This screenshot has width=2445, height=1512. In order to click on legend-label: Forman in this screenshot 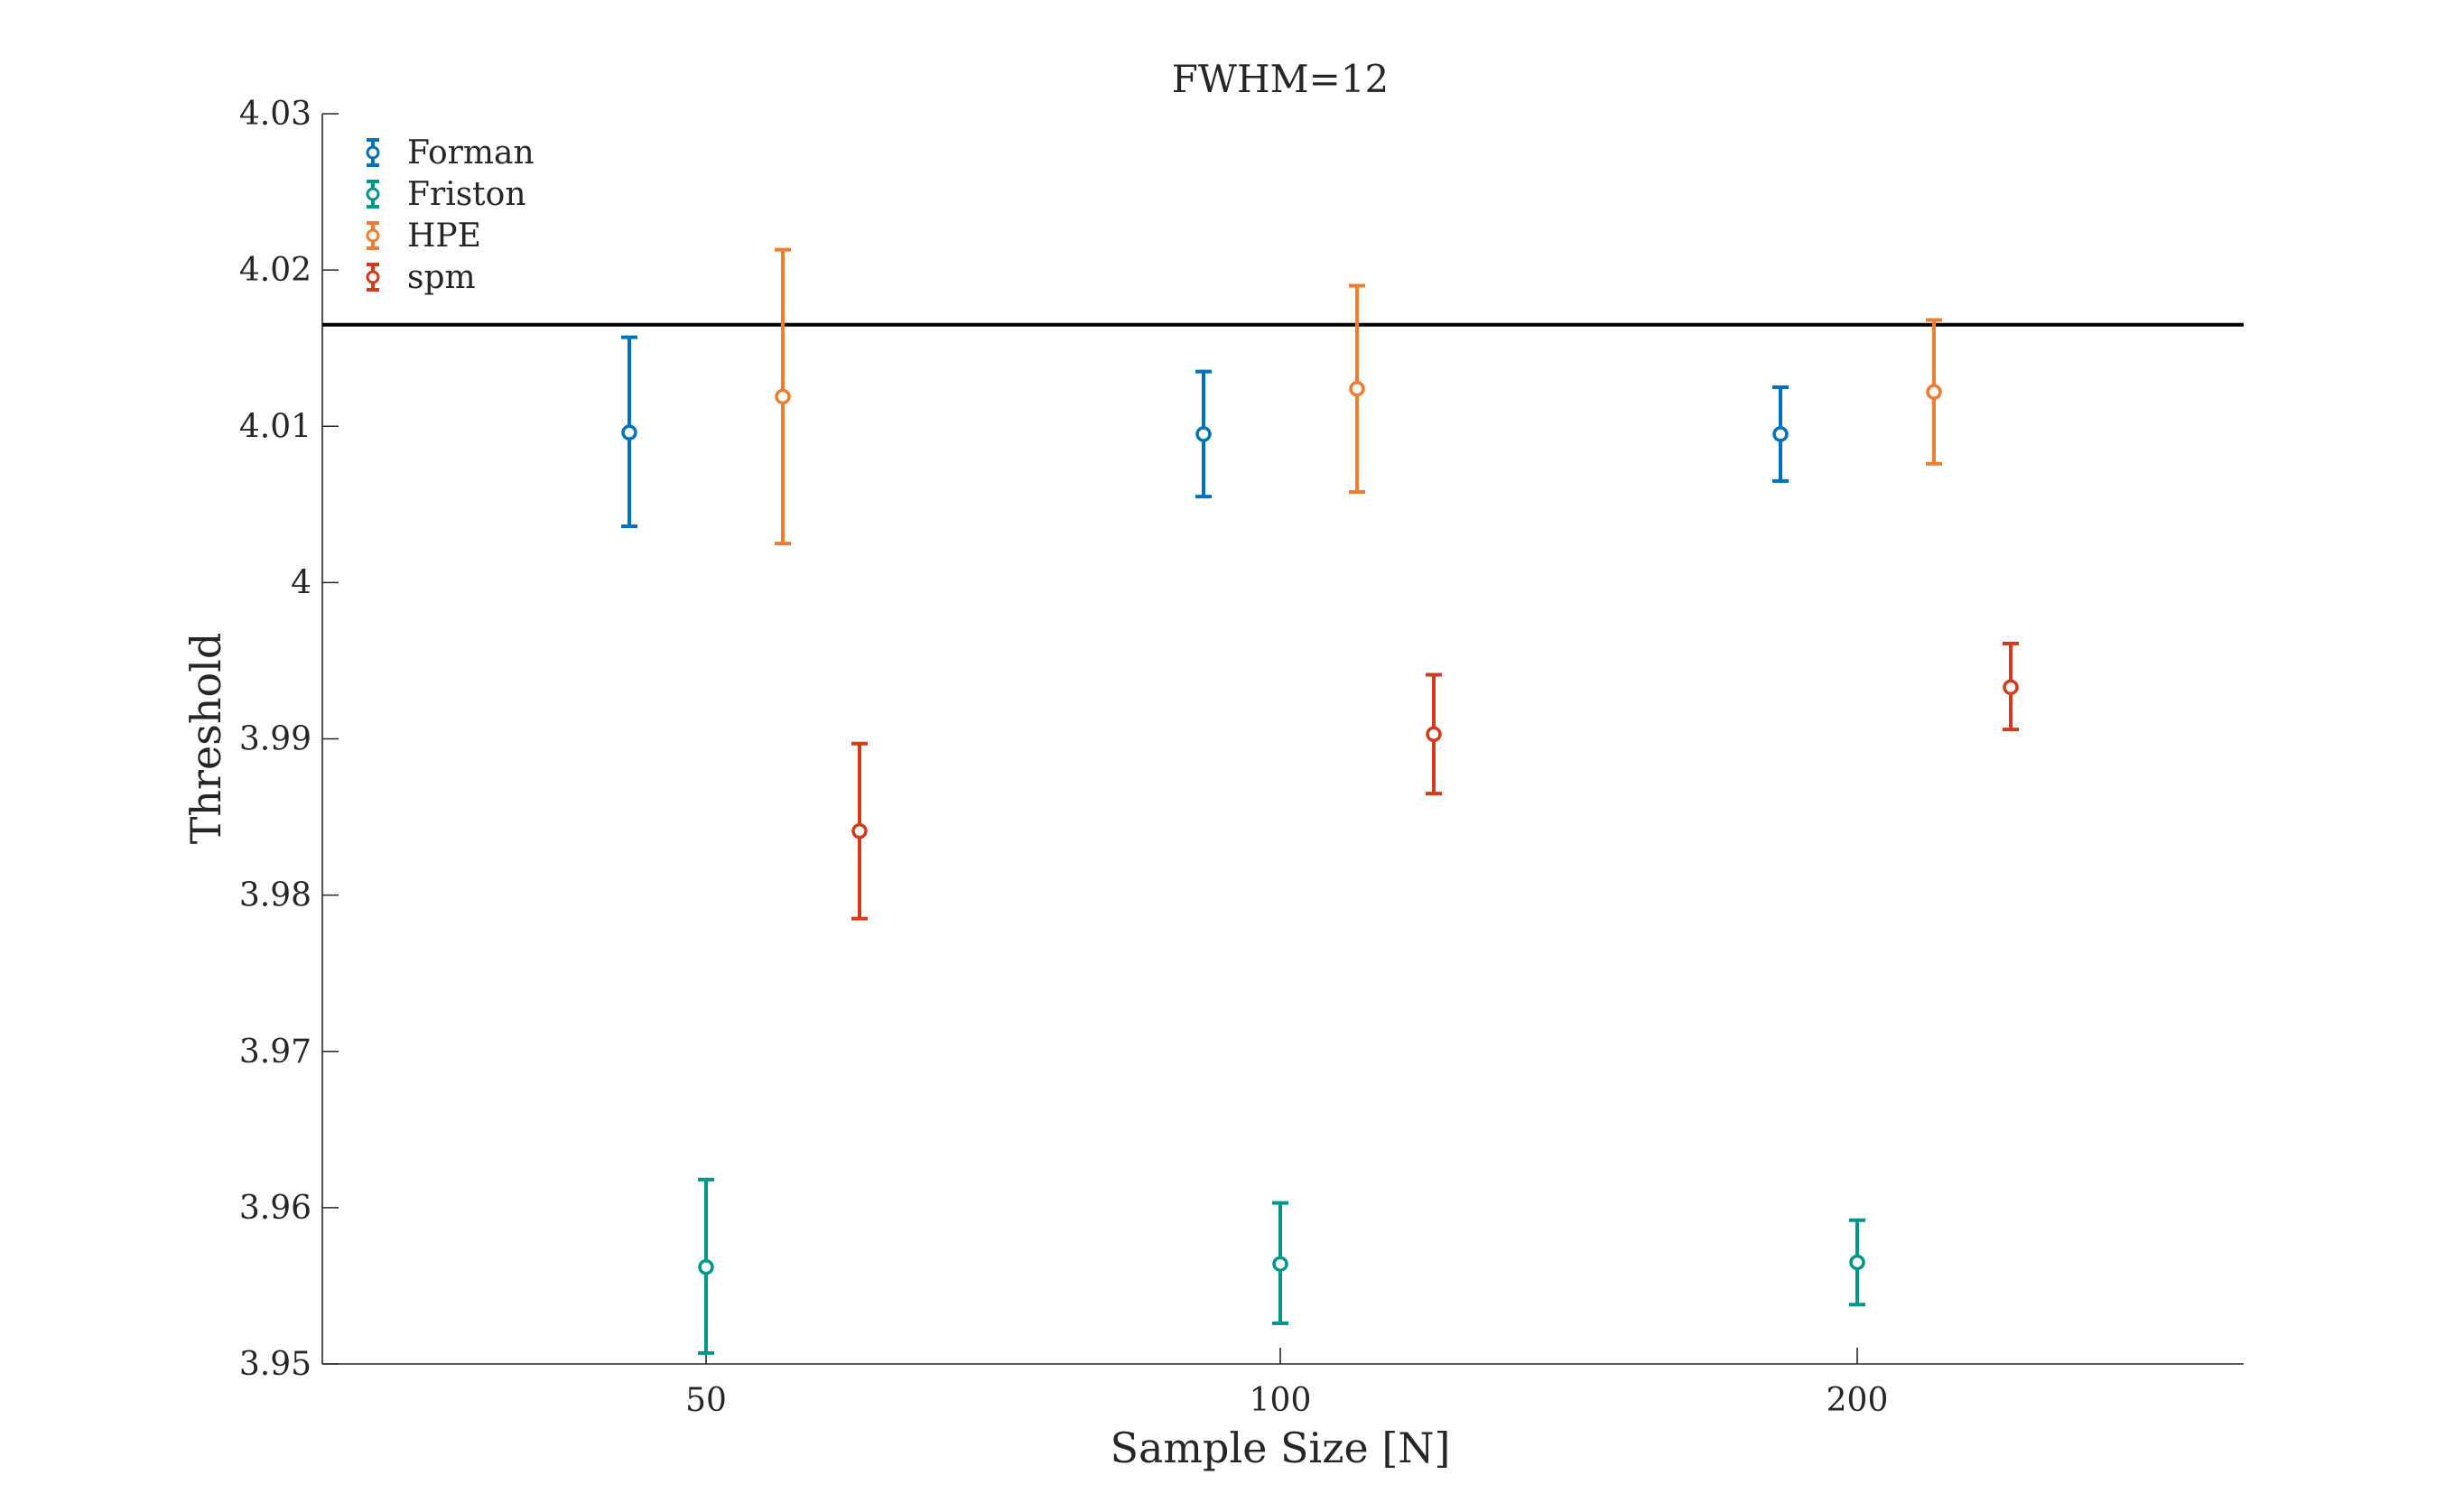, I will do `click(471, 153)`.